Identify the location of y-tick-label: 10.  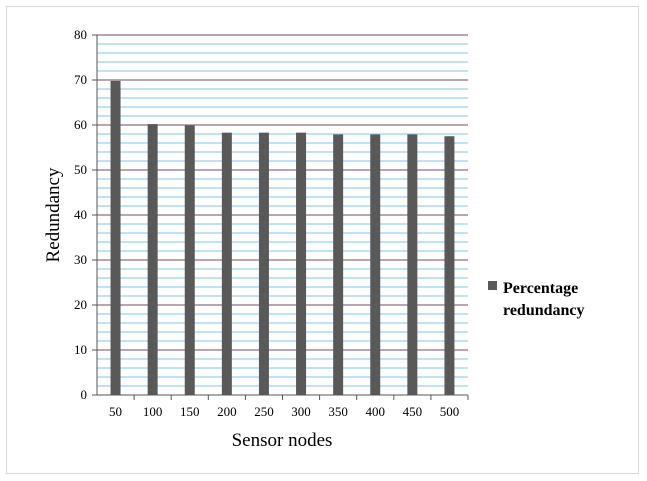
(80, 349).